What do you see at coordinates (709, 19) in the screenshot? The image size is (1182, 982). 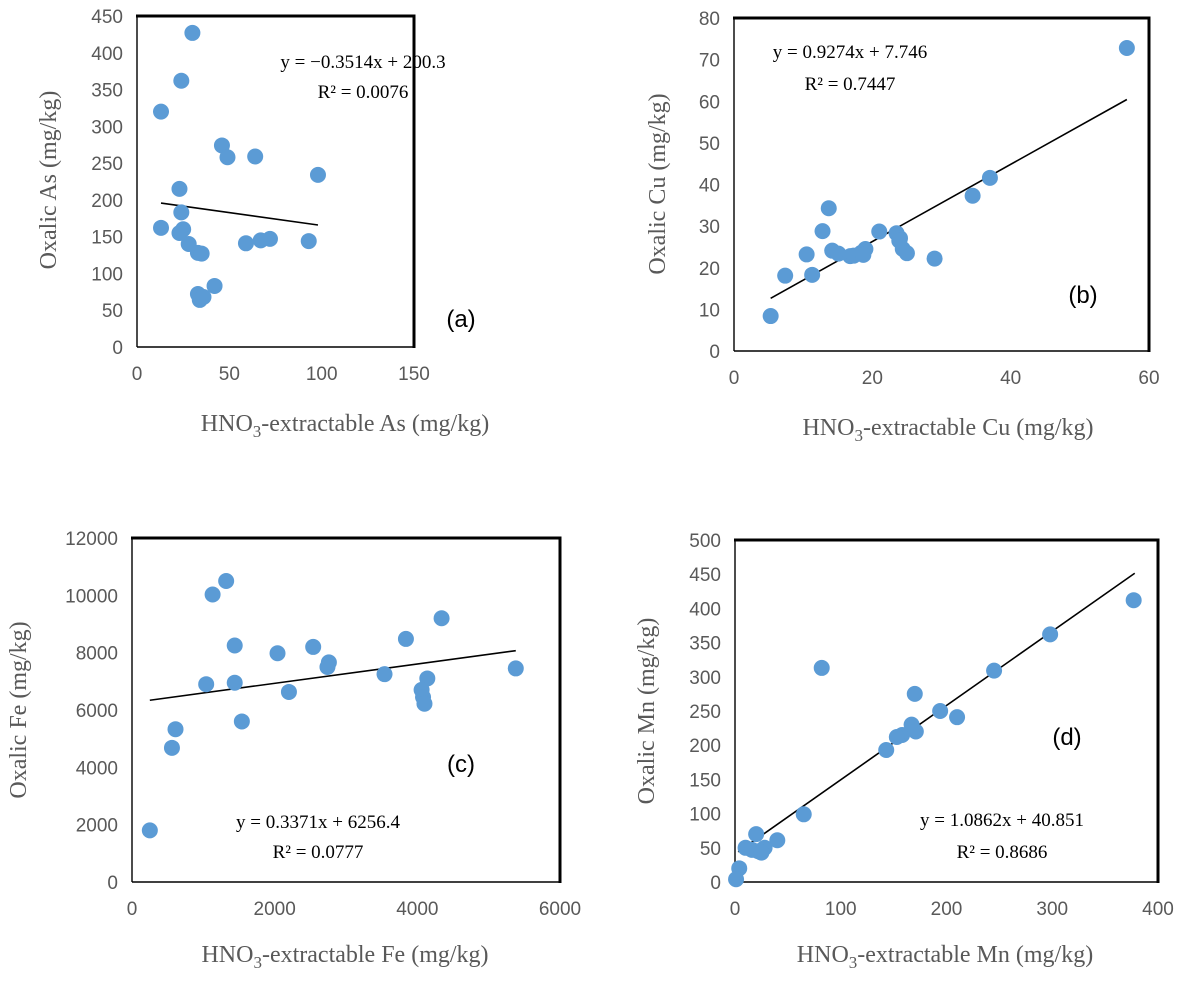 I see `y-tick-label: 80` at bounding box center [709, 19].